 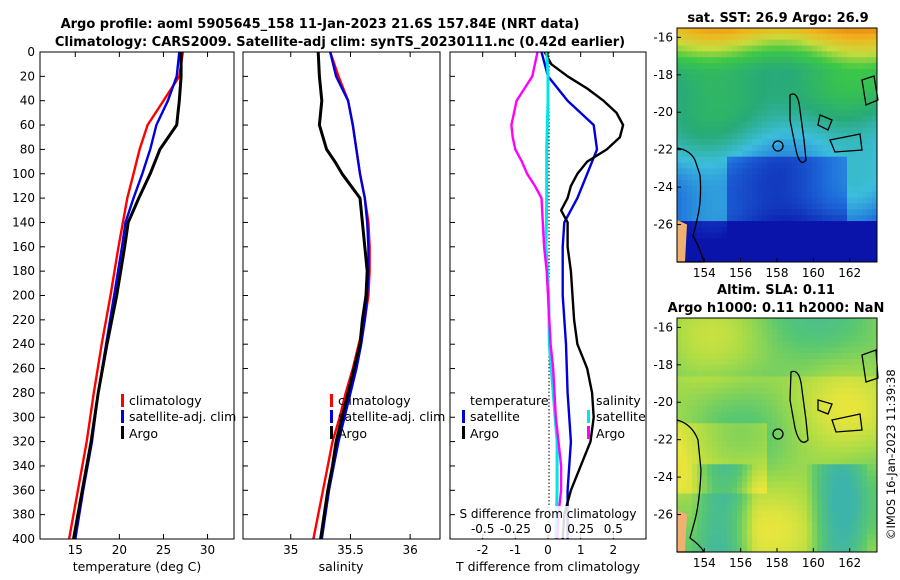 What do you see at coordinates (331, 416) in the screenshot?
I see `legend-satellite-swatch` at bounding box center [331, 416].